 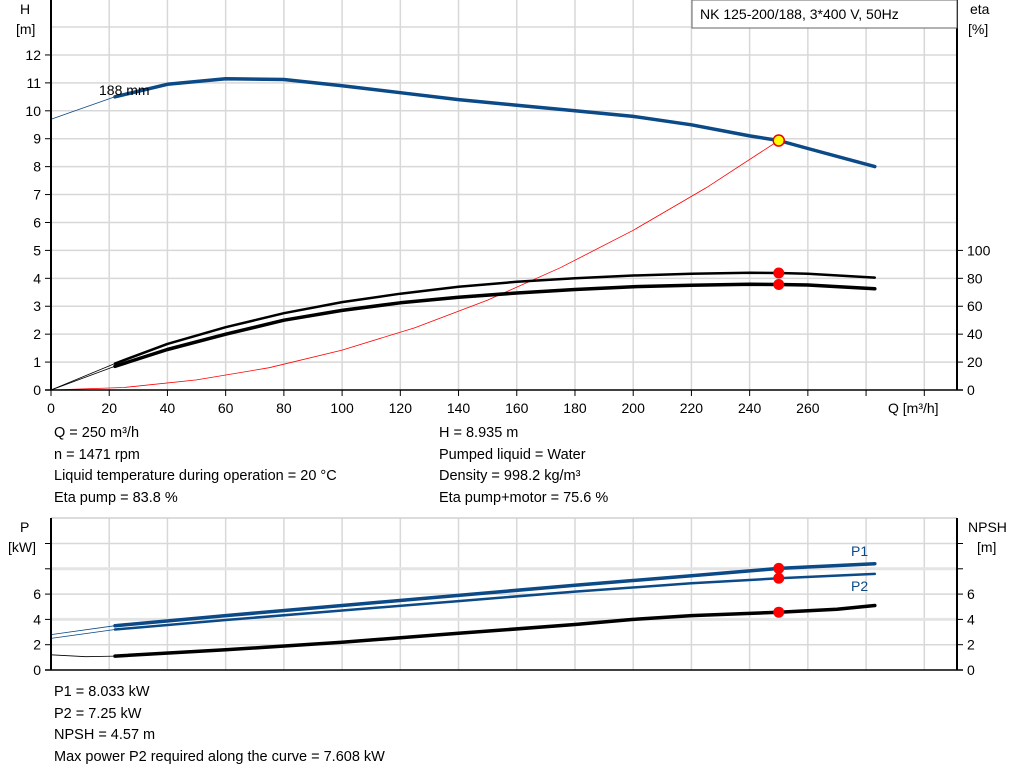 I want to click on y-tick-label: 4, so click(x=37, y=278).